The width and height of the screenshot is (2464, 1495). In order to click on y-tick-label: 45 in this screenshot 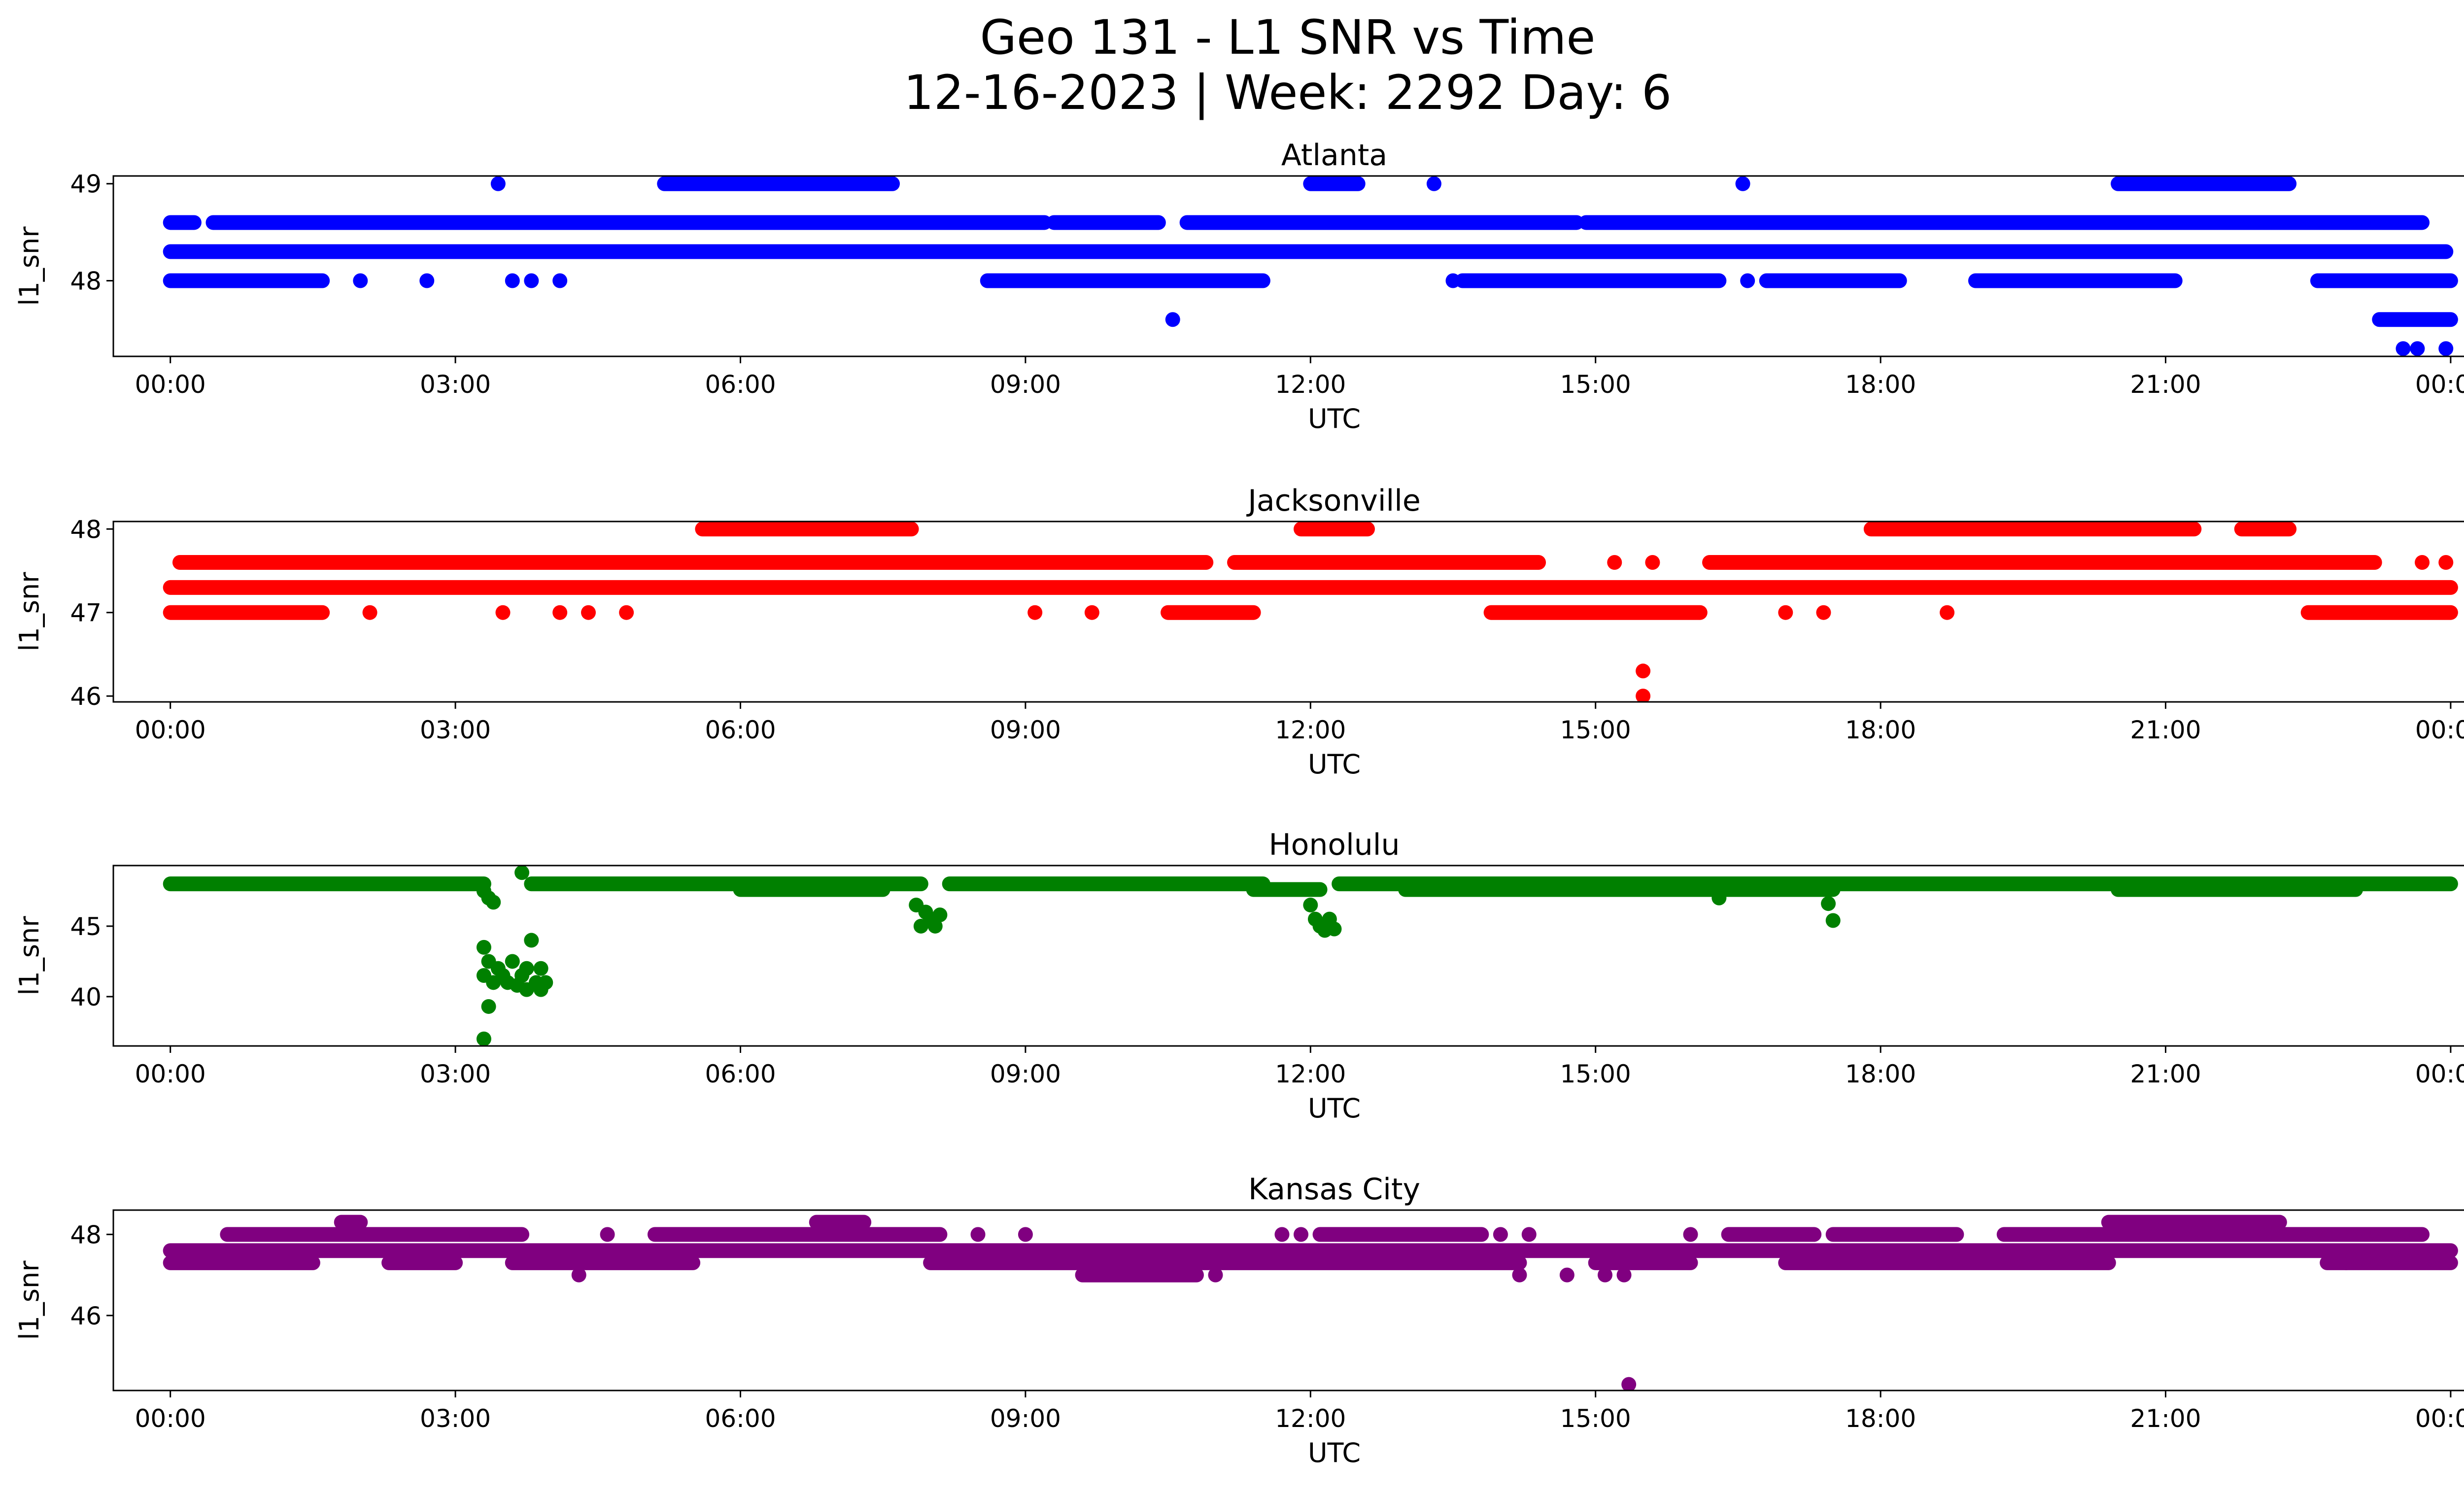, I will do `click(86, 926)`.